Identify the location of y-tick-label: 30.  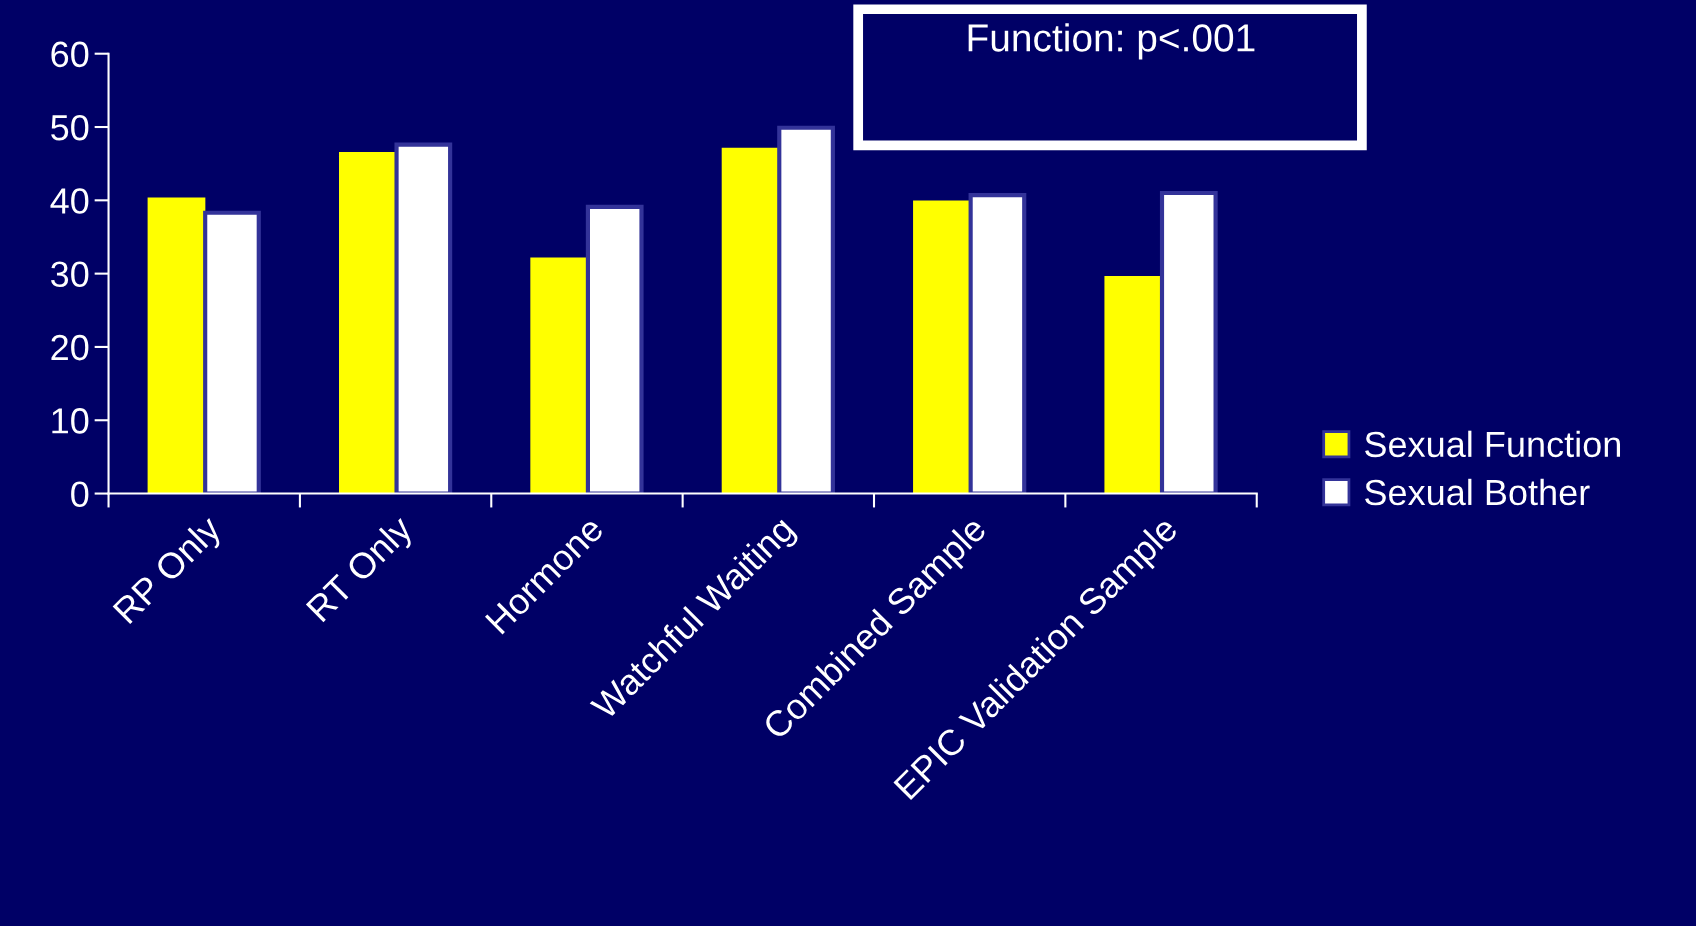
(70, 274).